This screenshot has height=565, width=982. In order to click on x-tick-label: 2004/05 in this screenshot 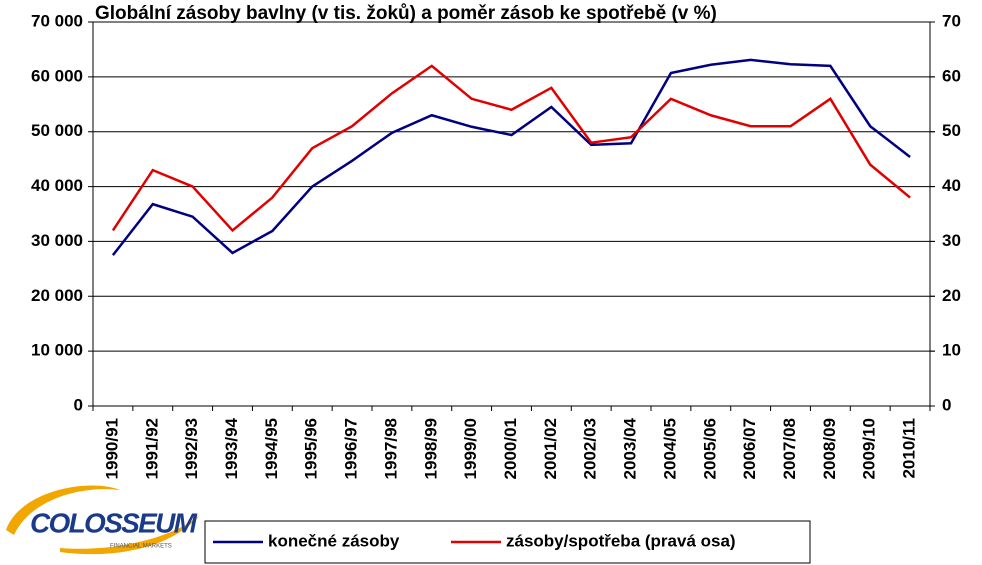, I will do `click(669, 448)`.